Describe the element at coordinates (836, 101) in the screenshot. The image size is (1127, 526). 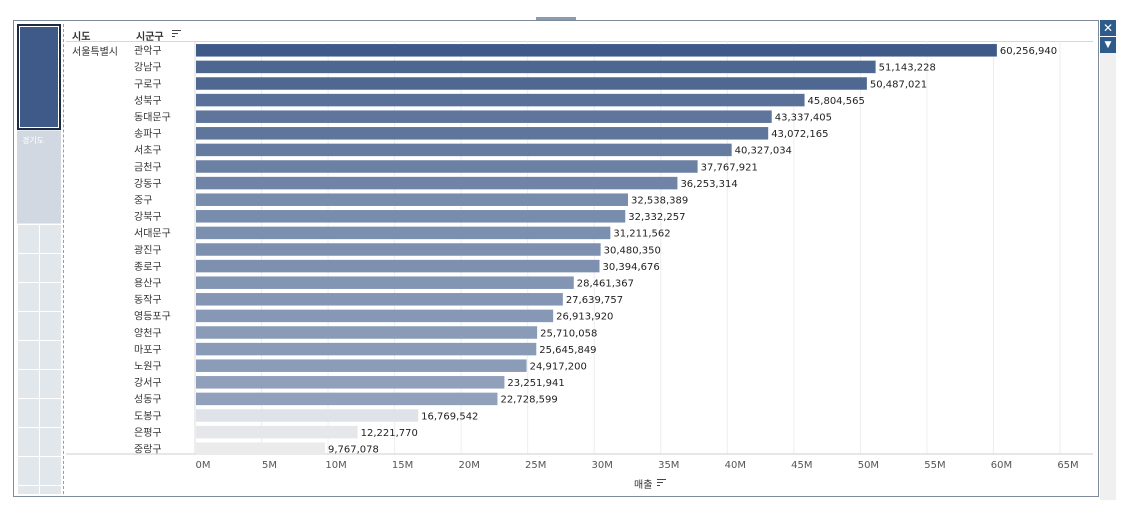
I see `data-label: 45,804,565` at that location.